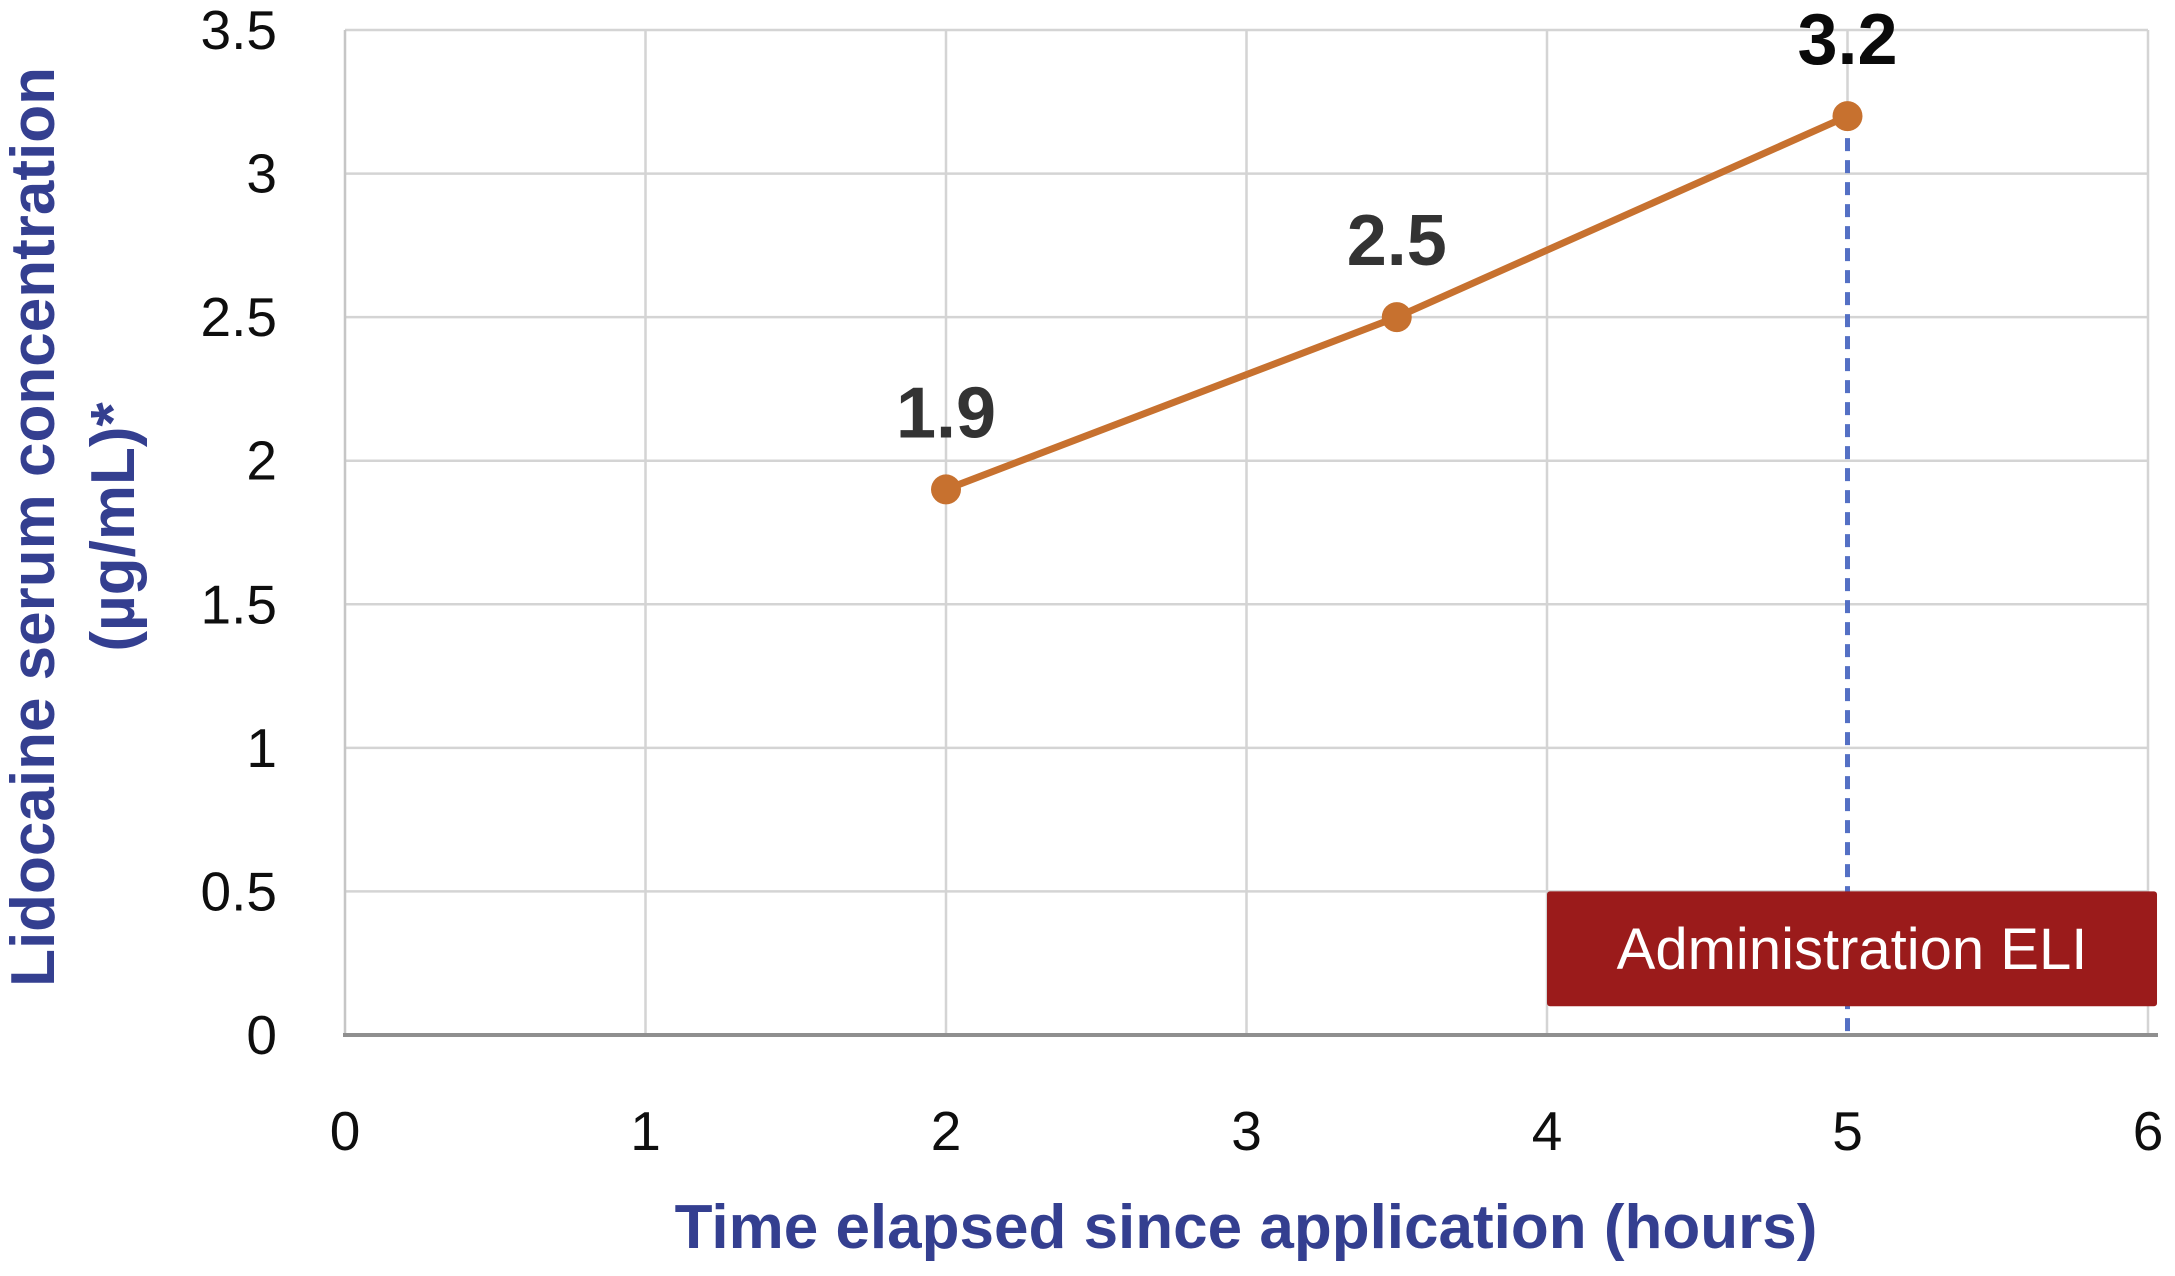 The width and height of the screenshot is (2175, 1276). I want to click on data-point-label: 2.5, so click(1397, 241).